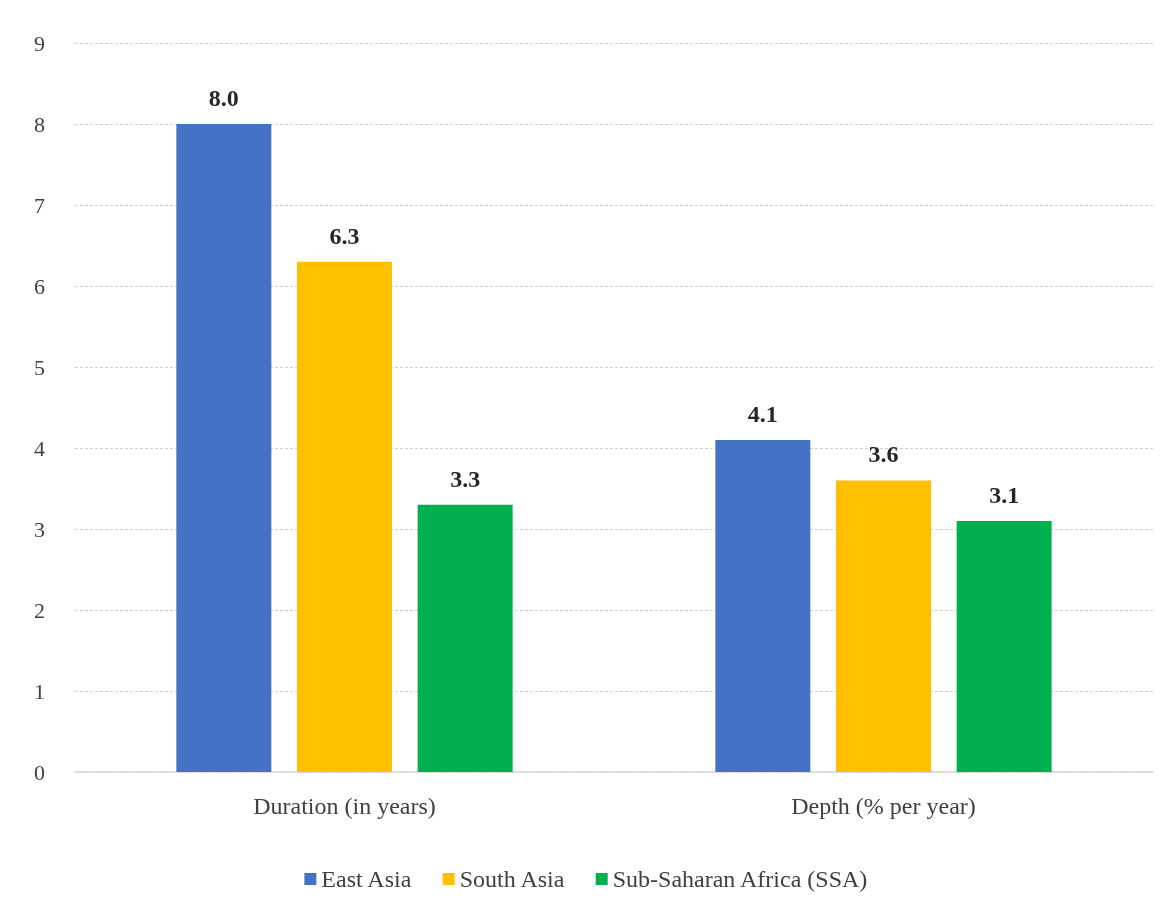  I want to click on y-tick-label: 0, so click(39, 772).